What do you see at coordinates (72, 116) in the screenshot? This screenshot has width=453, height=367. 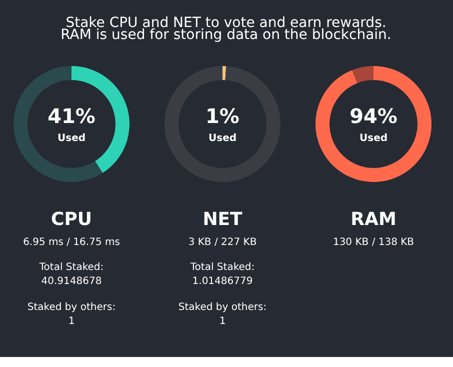 I see `data-label: 41%` at bounding box center [72, 116].